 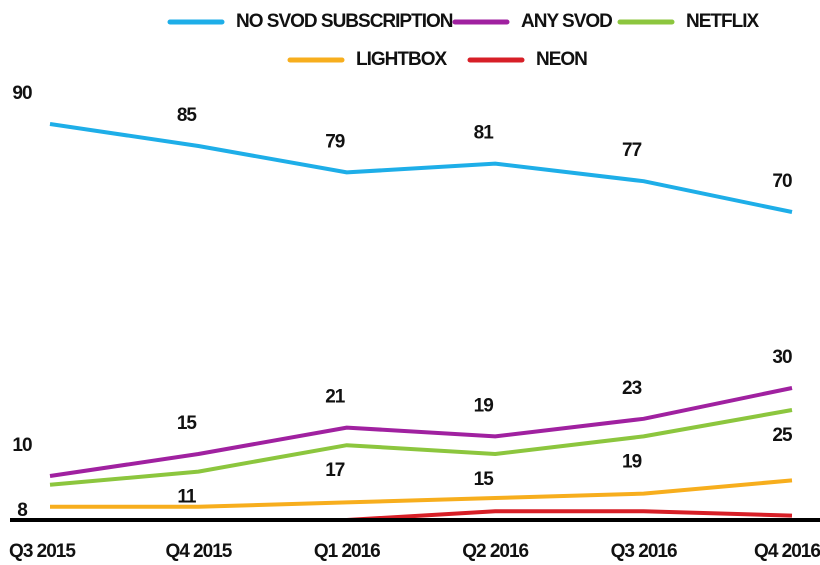 I want to click on x-tick-label: Q3 2016, so click(x=644, y=551).